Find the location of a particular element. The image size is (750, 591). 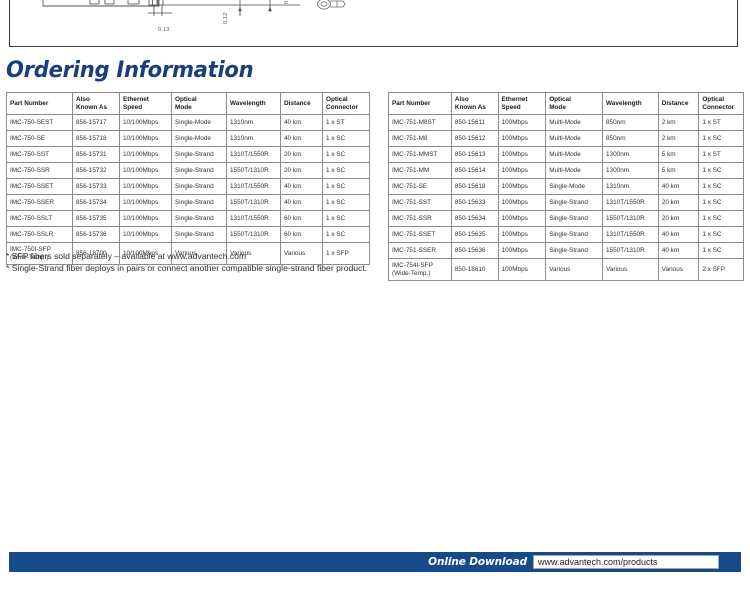

cell-also-known-as: 856-15732 is located at coordinates (96, 170).